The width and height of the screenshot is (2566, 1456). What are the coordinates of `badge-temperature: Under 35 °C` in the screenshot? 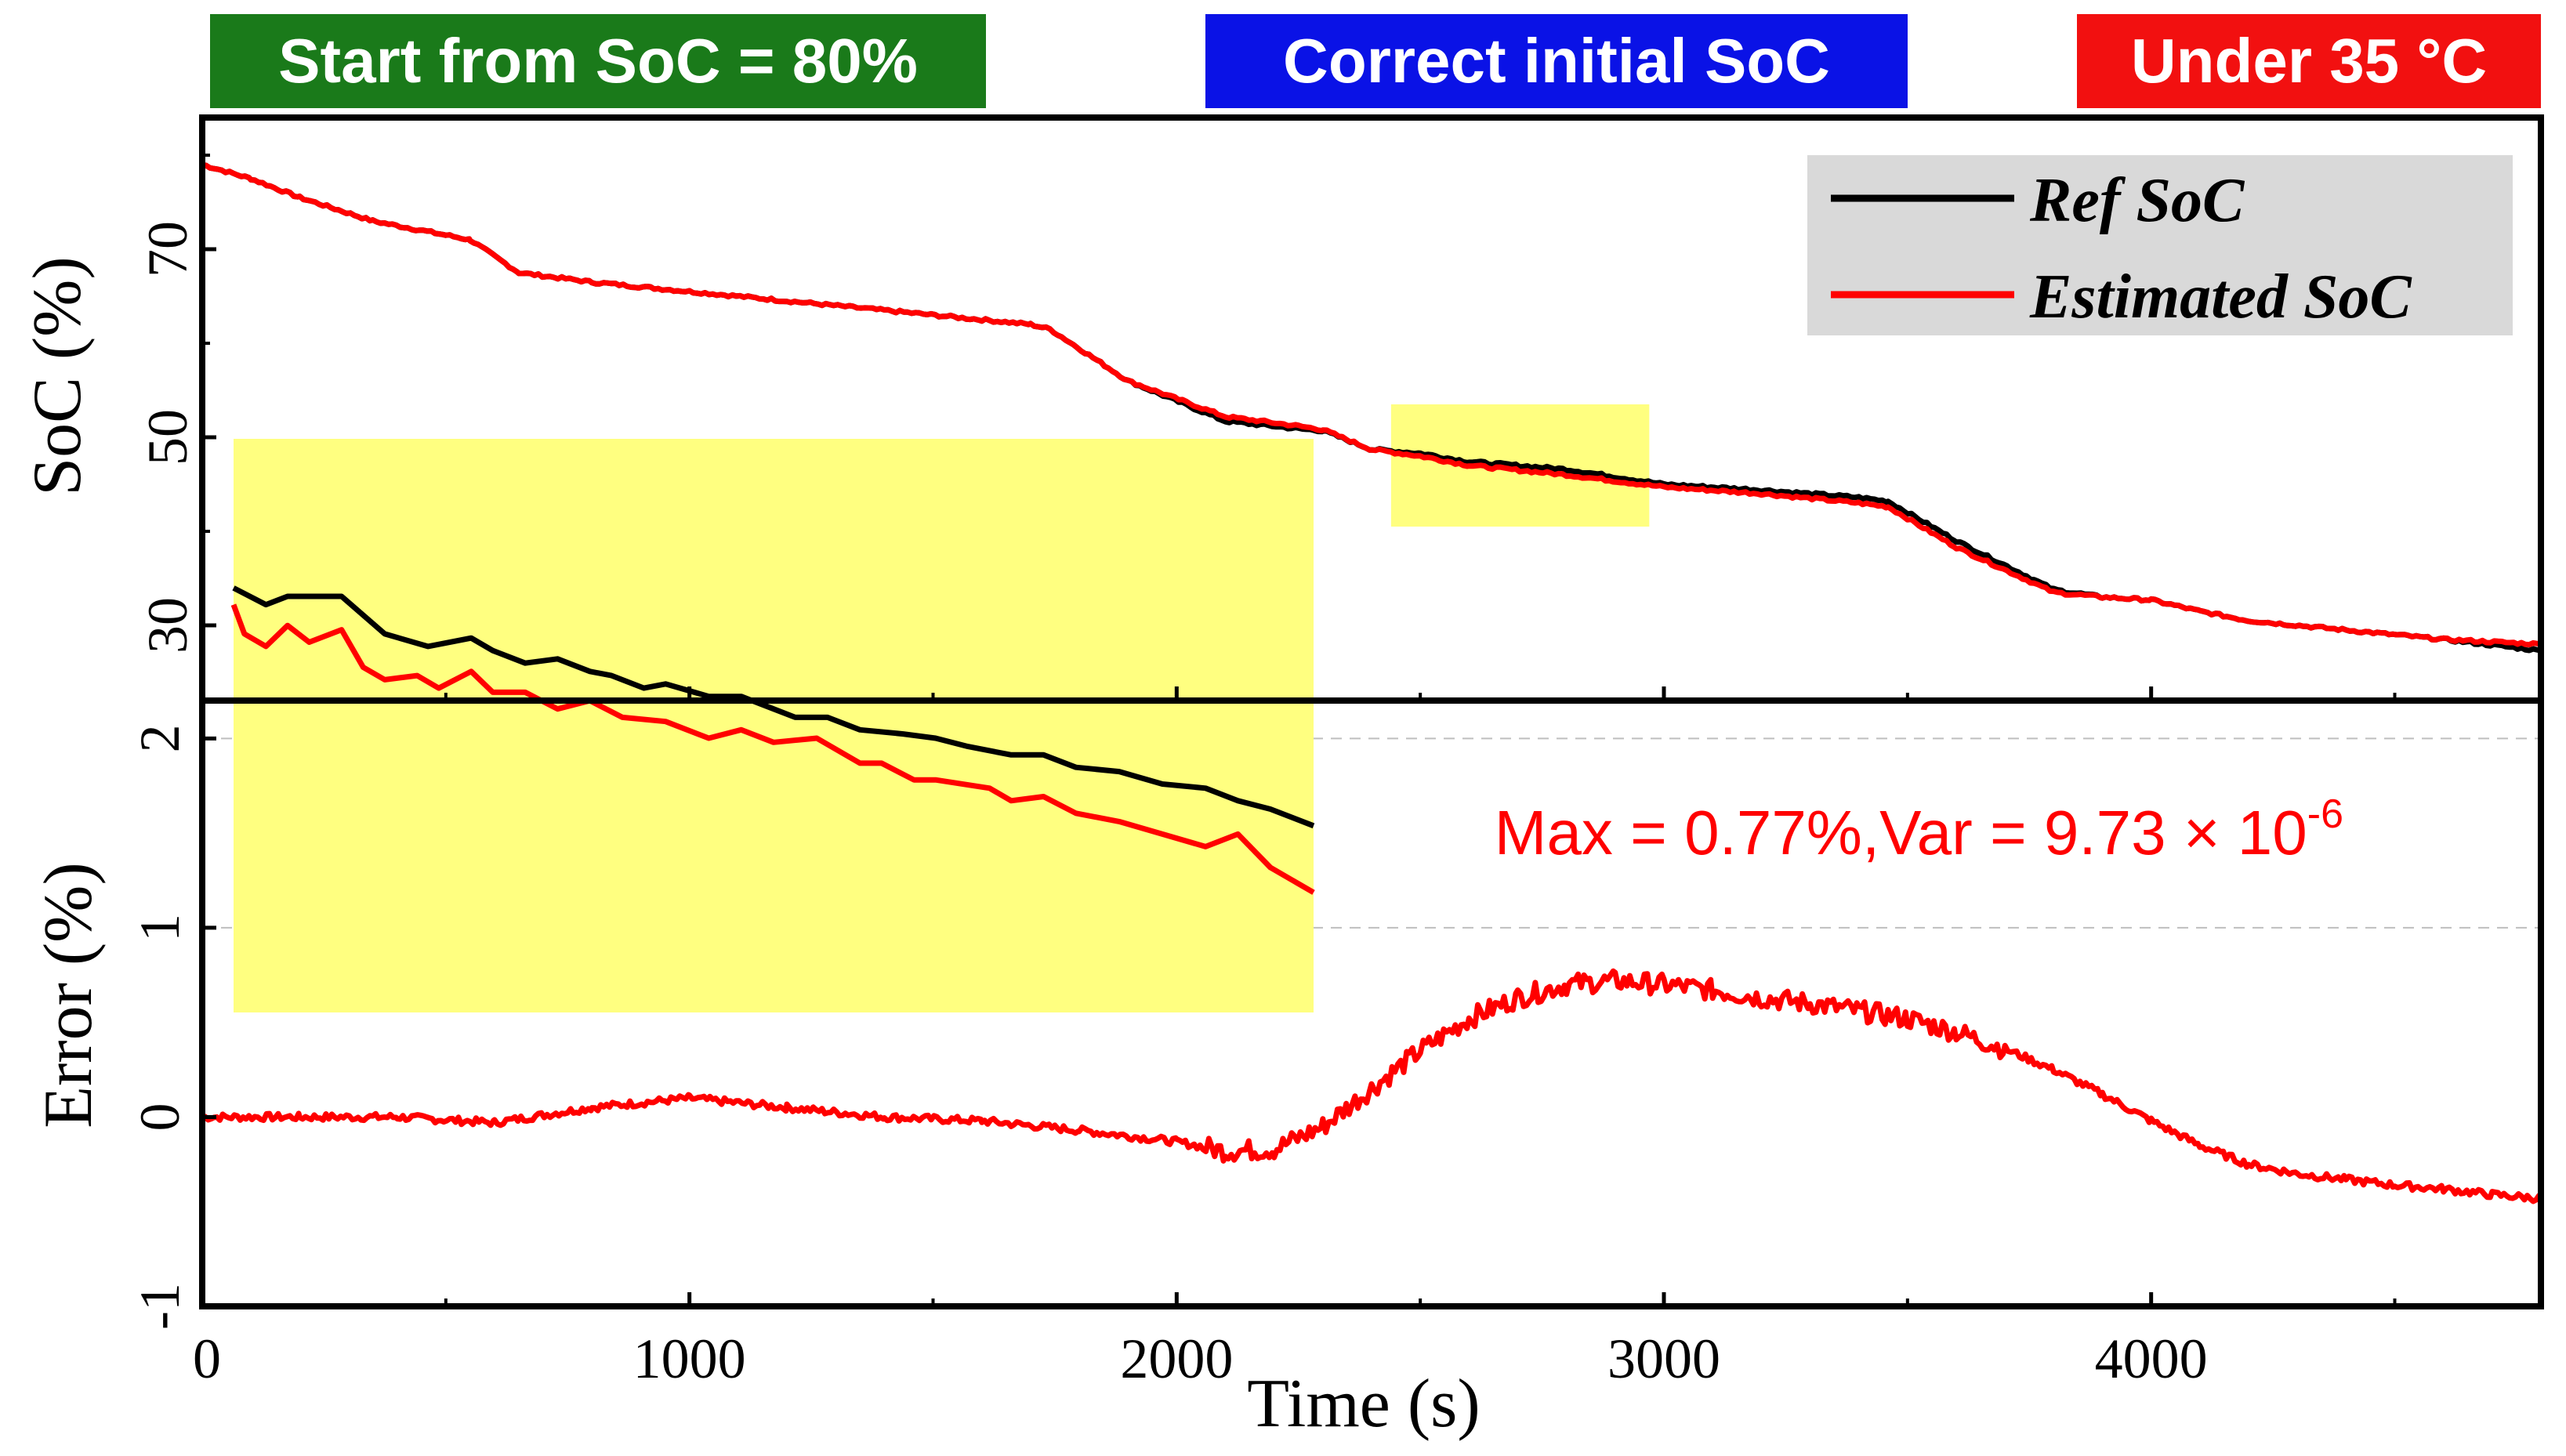 It's located at (2309, 61).